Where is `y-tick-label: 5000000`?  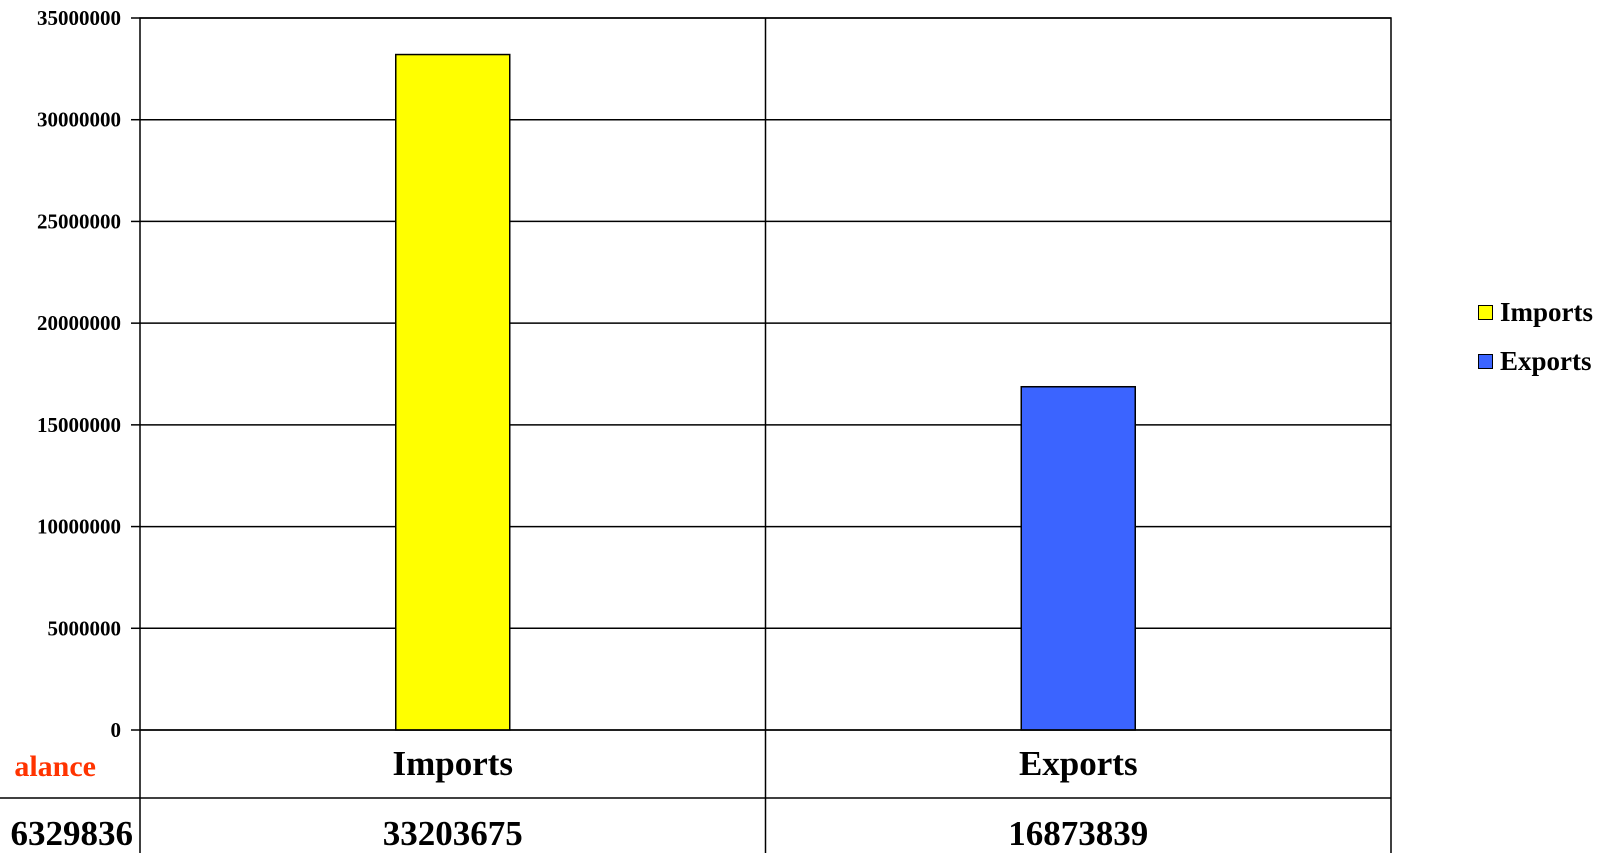
y-tick-label: 5000000 is located at coordinates (85, 628).